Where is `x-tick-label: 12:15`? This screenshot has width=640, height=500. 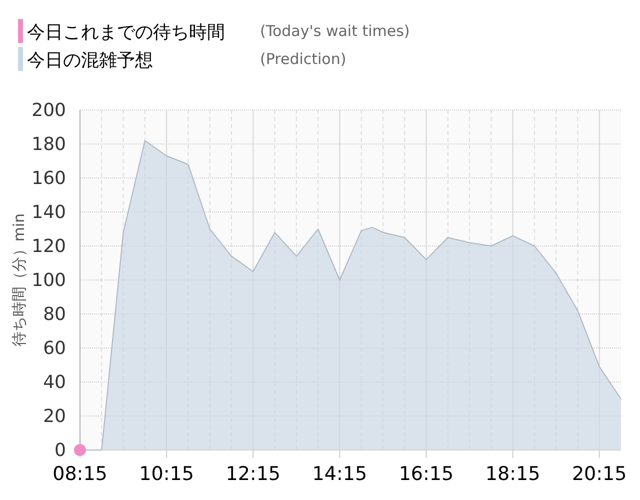 x-tick-label: 12:15 is located at coordinates (253, 474).